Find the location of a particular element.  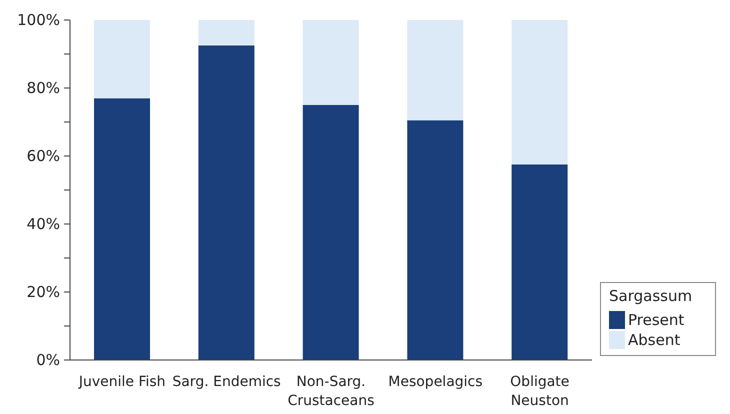

y-tick-label: 60% is located at coordinates (43, 156).